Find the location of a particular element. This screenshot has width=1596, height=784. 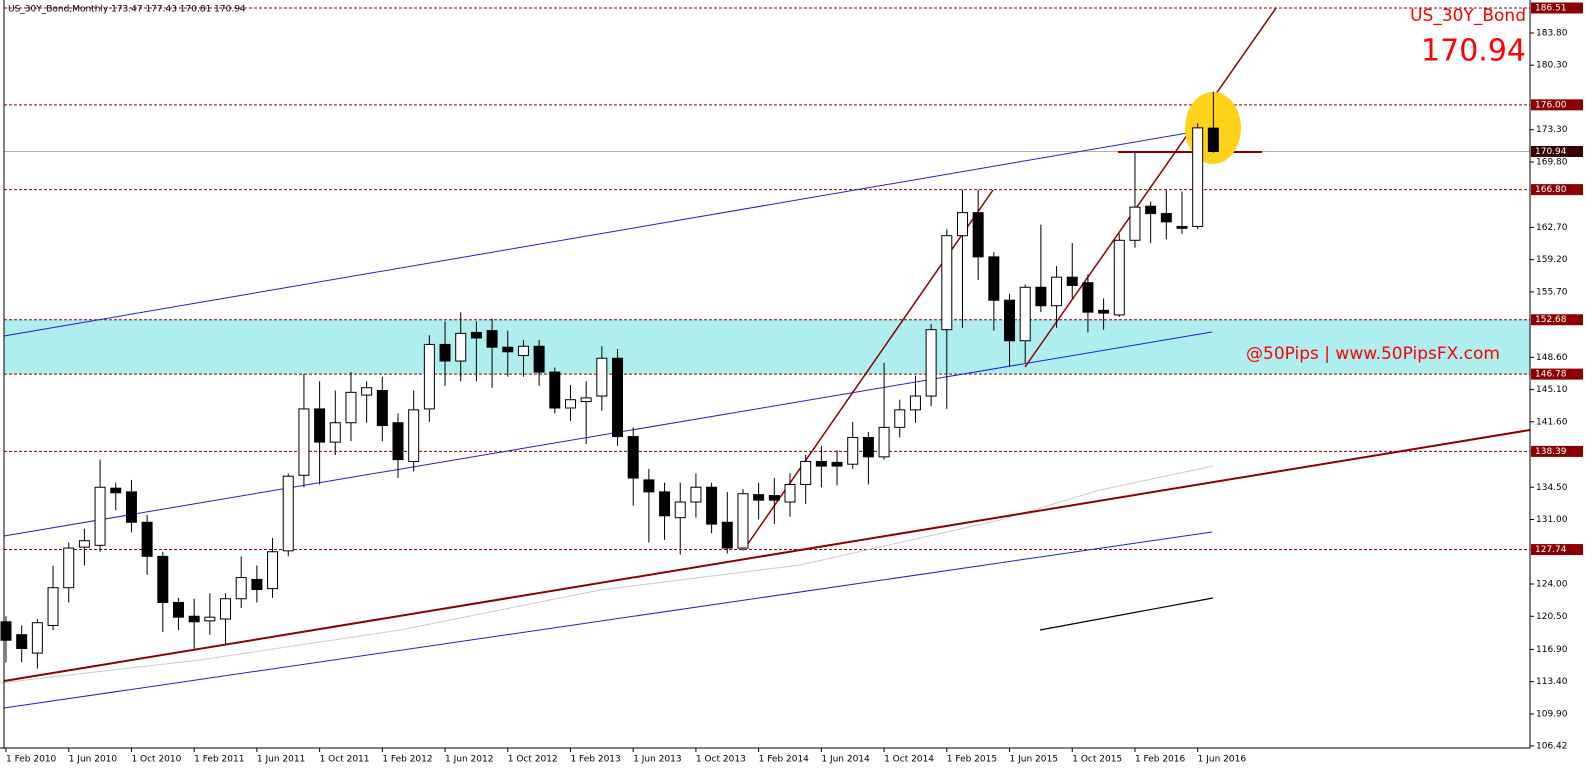

level-label: 186.51 is located at coordinates (1551, 9).